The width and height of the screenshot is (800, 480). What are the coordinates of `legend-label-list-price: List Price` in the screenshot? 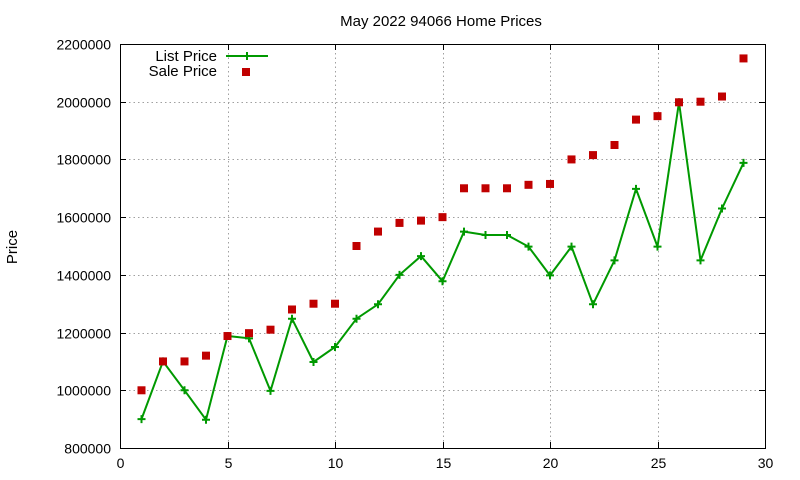 It's located at (186, 56).